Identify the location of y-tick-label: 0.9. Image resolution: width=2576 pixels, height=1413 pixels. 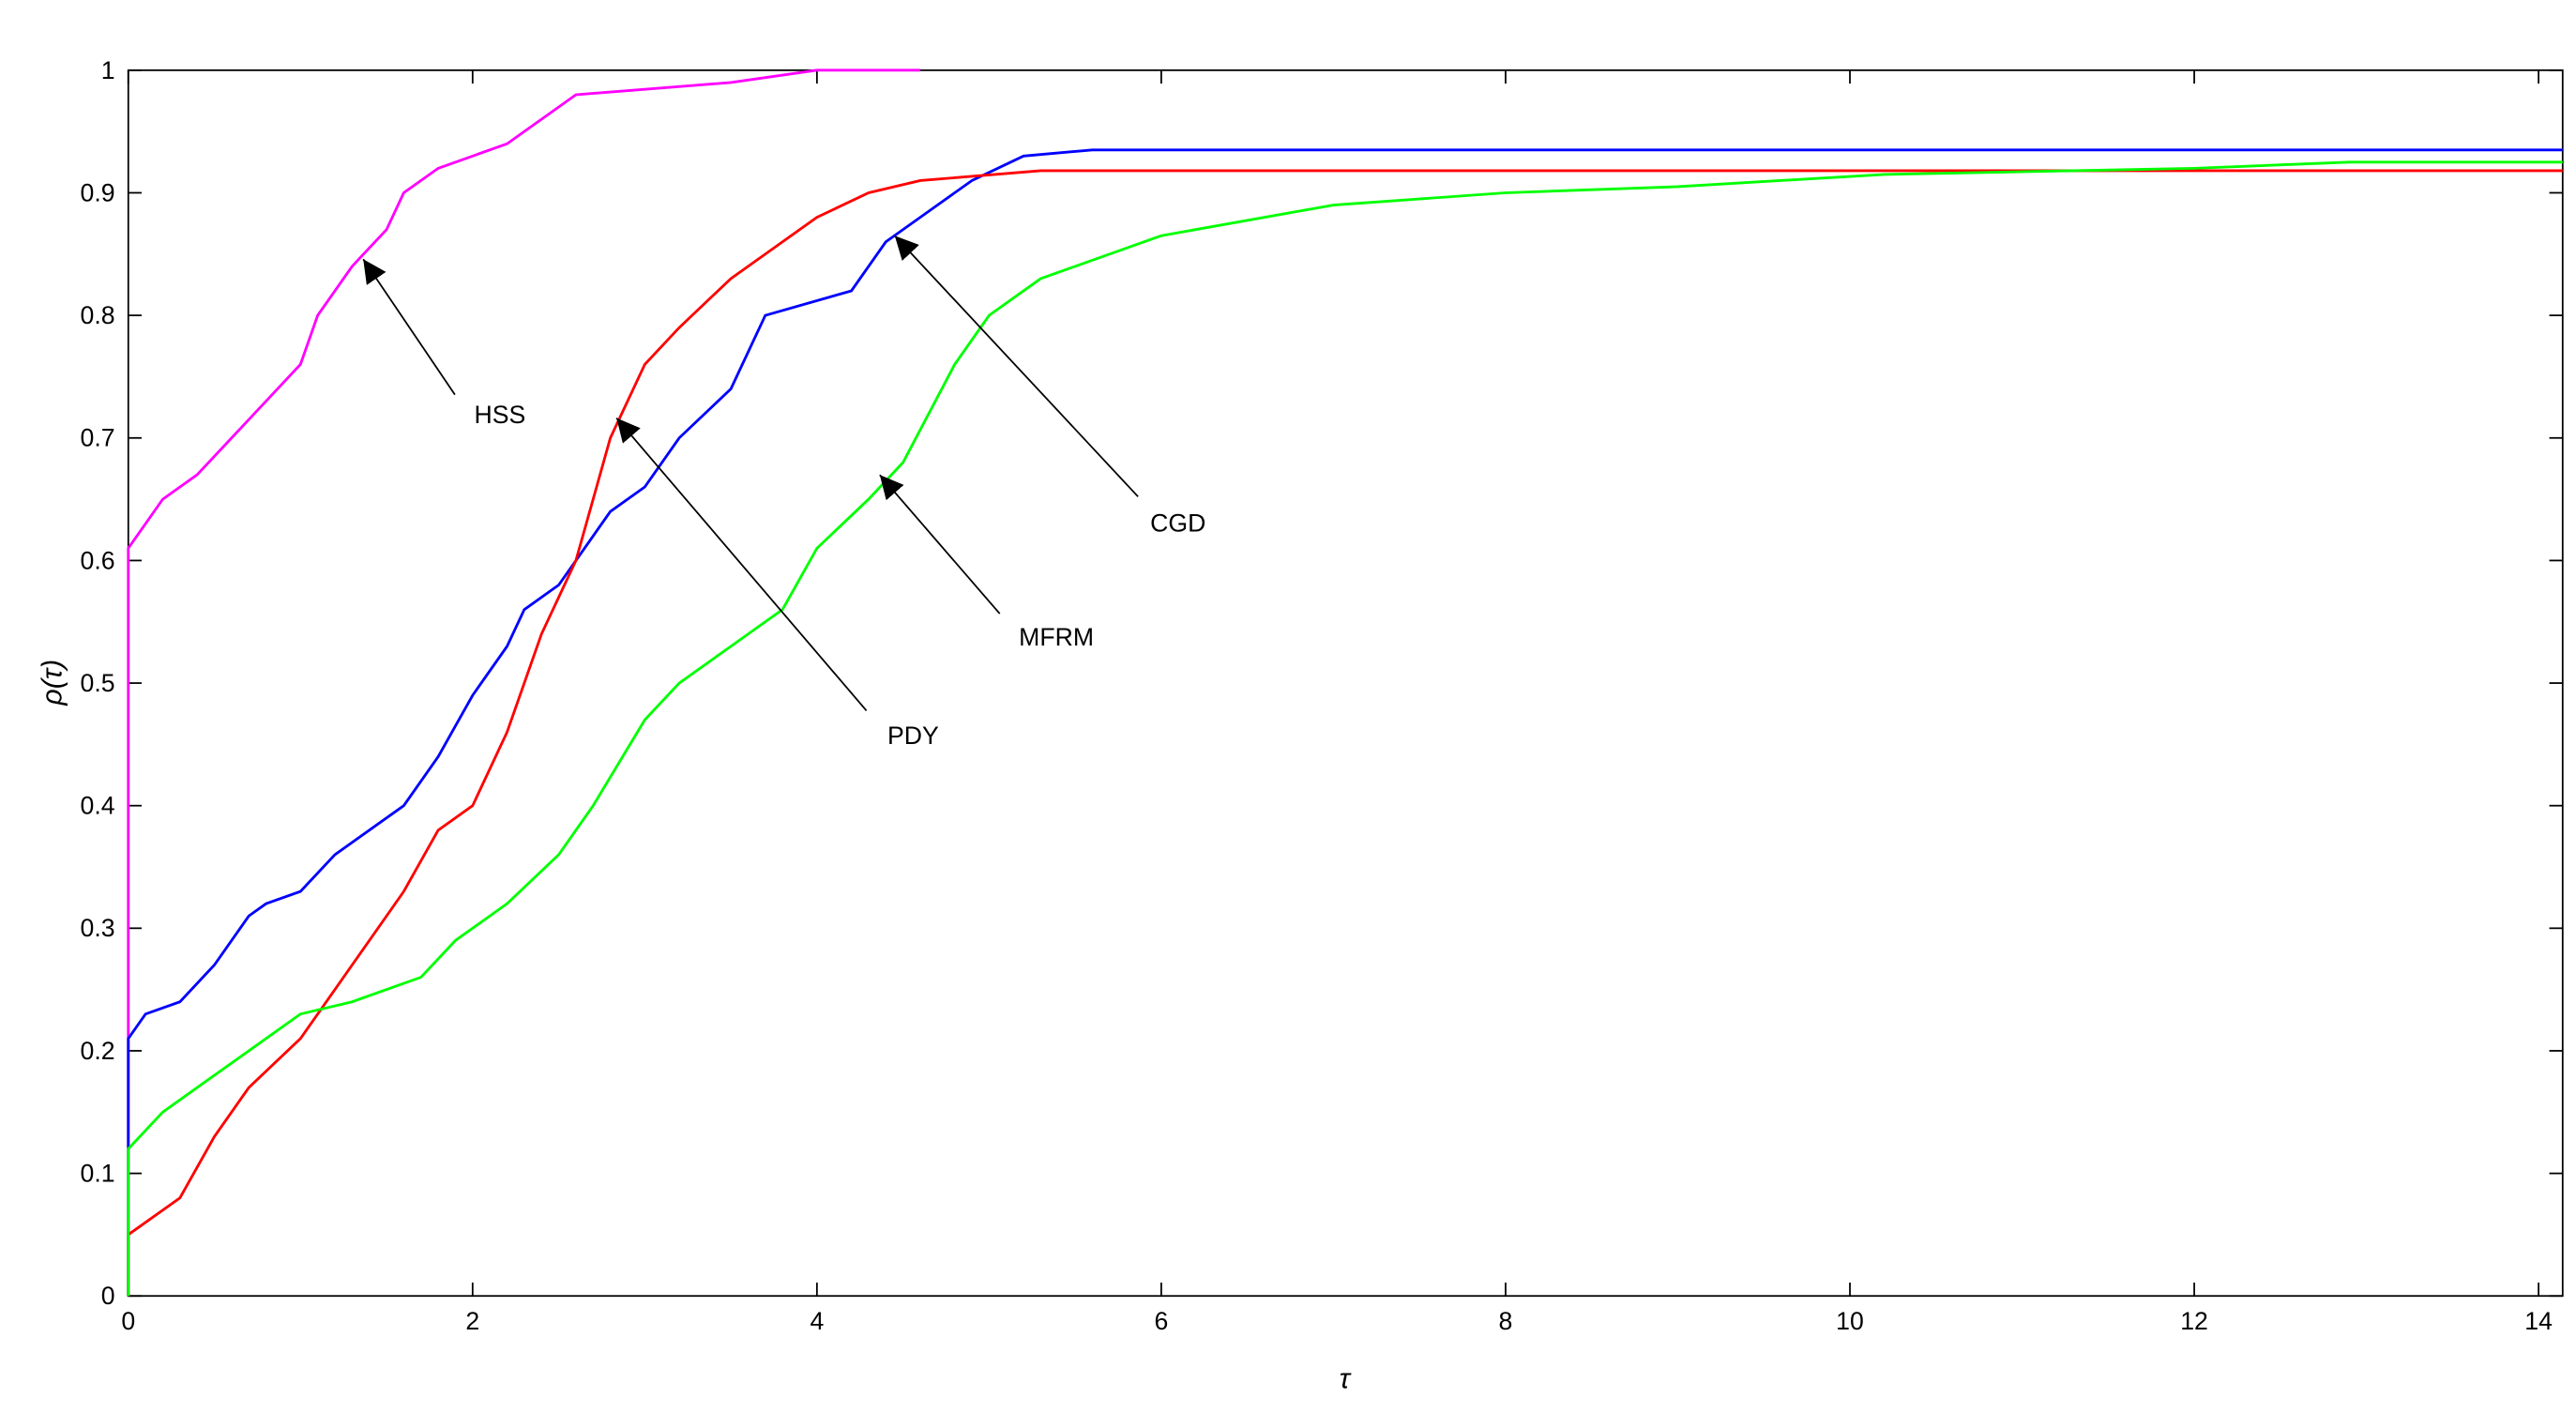
(98, 192).